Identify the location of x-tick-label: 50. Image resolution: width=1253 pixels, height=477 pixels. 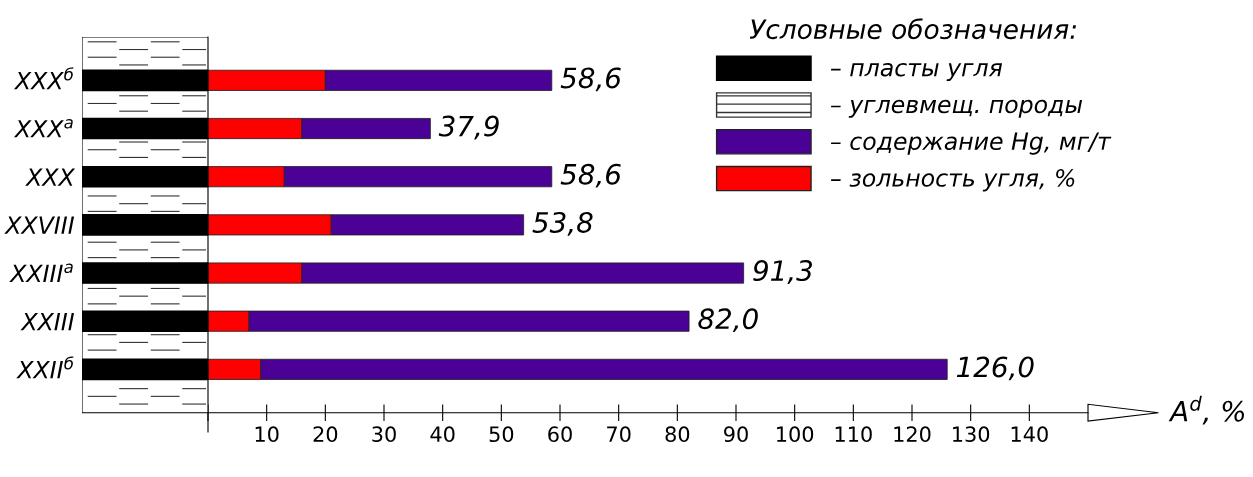
(501, 434).